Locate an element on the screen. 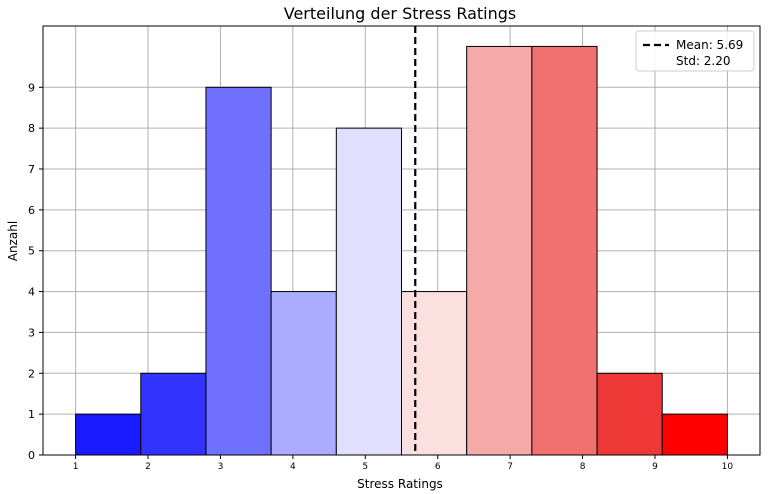 The width and height of the screenshot is (768, 494). y-axis-label: Anzahl is located at coordinates (13, 241).